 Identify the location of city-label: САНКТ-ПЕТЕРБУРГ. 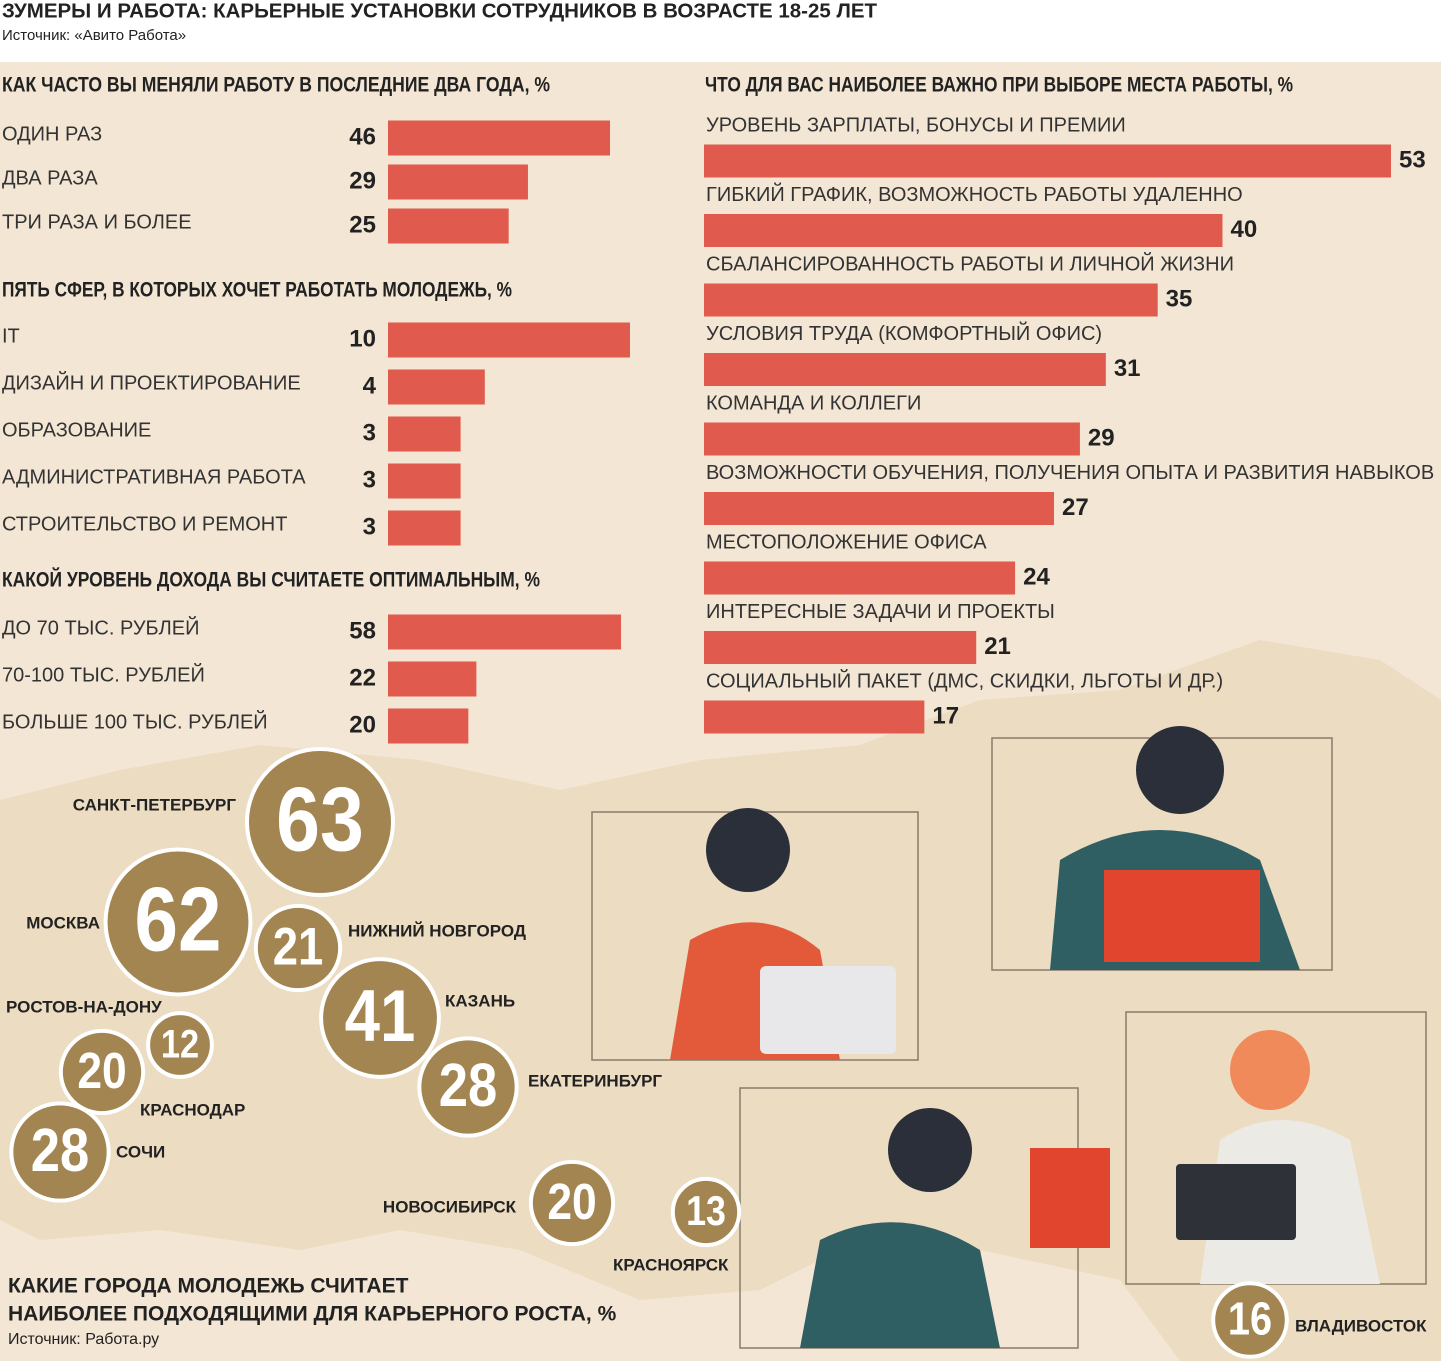
(155, 804).